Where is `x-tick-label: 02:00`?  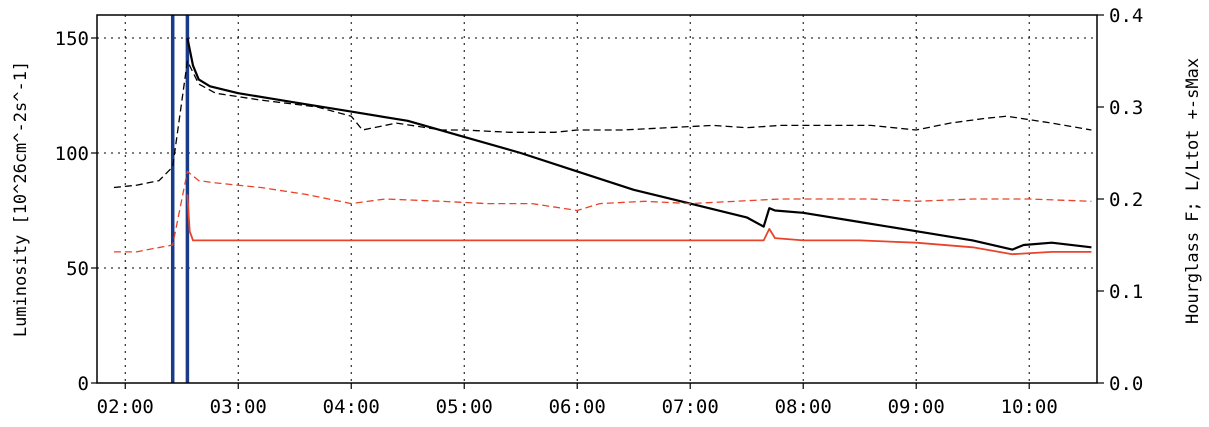
x-tick-label: 02:00 is located at coordinates (125, 407).